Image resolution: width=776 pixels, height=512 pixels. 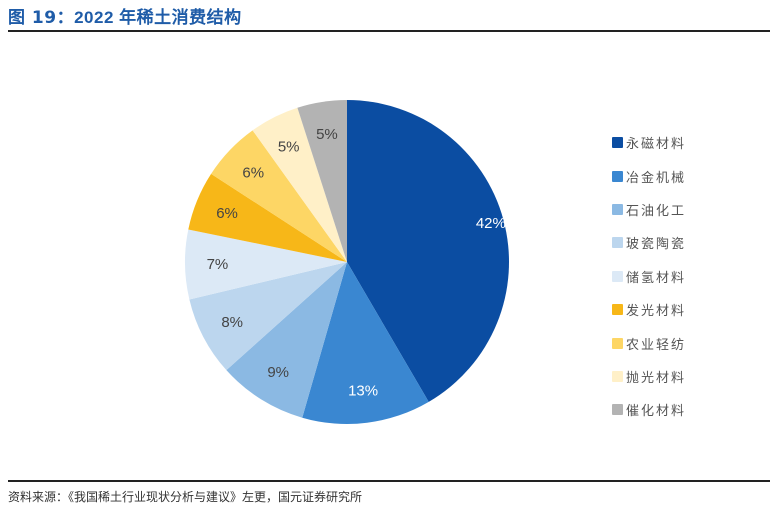 What do you see at coordinates (656, 145) in the screenshot?
I see `legend-label: 永磁材料` at bounding box center [656, 145].